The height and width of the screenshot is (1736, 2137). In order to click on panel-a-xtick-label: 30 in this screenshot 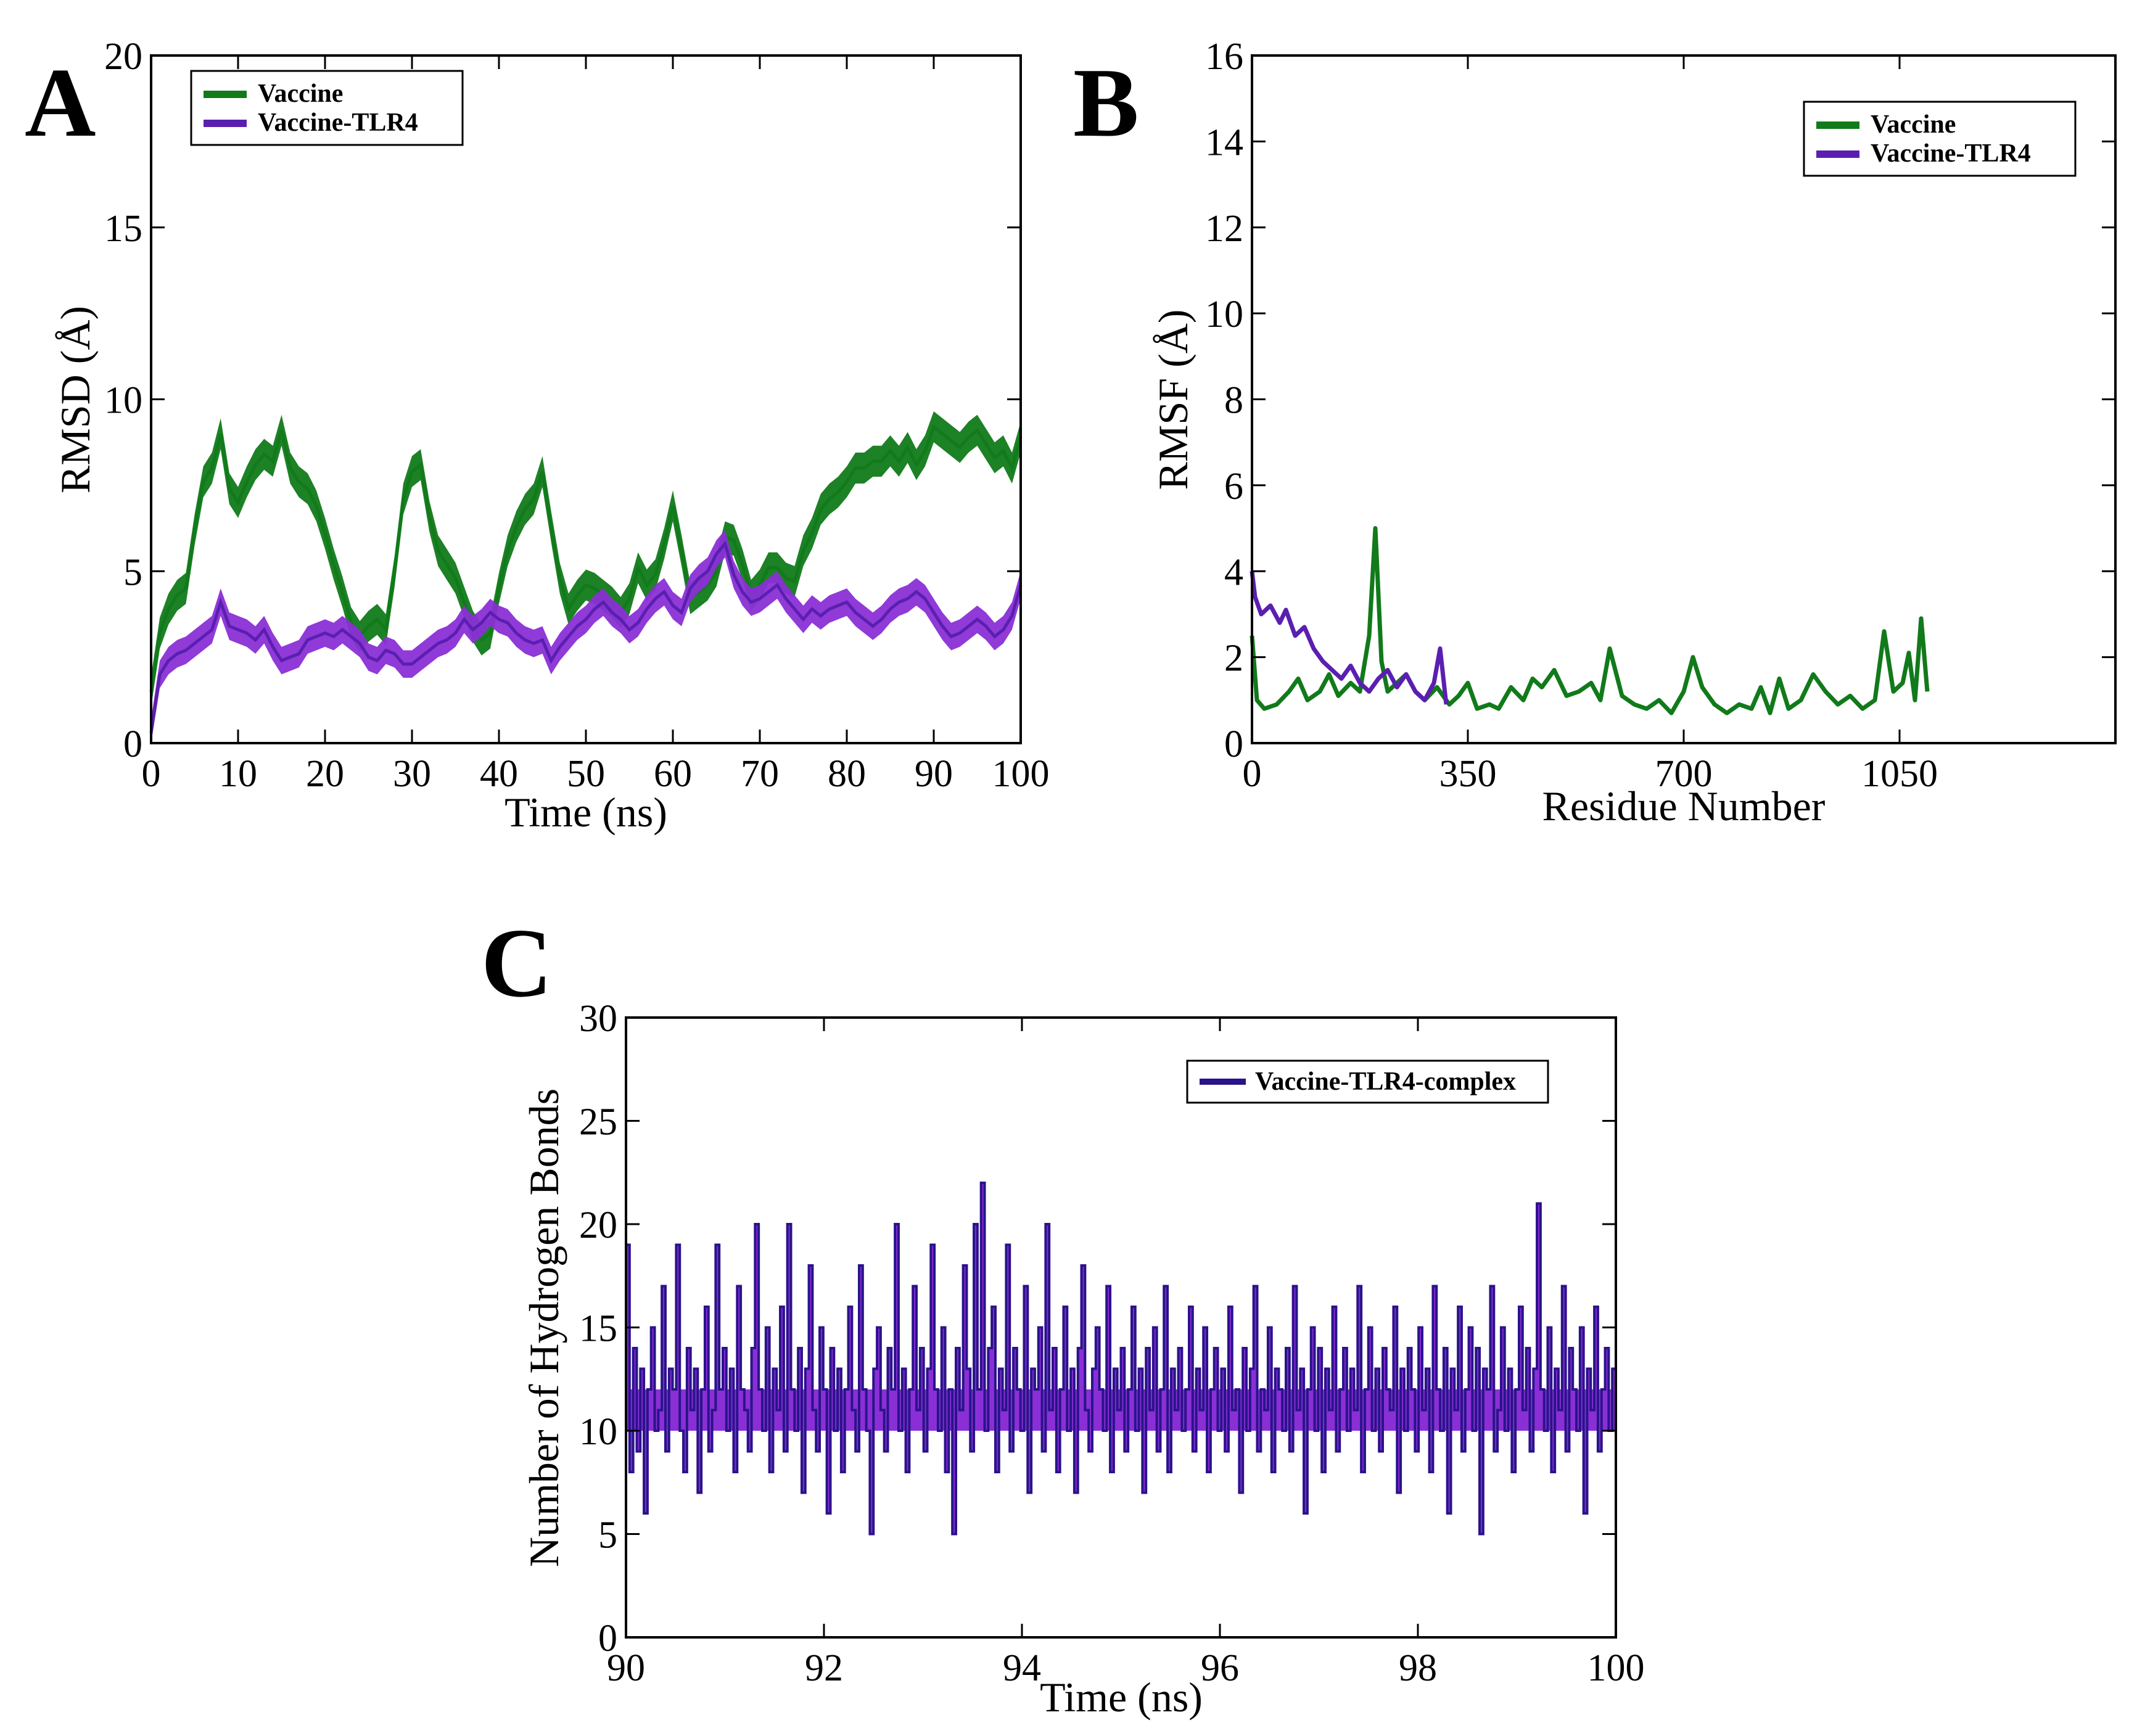, I will do `click(412, 774)`.